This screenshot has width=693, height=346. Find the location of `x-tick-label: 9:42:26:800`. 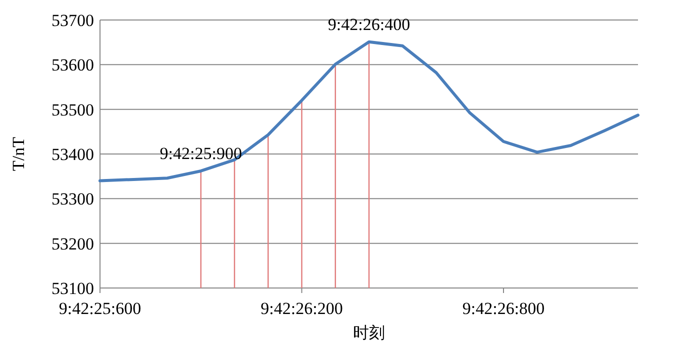

x-tick-label: 9:42:26:800 is located at coordinates (503, 308).